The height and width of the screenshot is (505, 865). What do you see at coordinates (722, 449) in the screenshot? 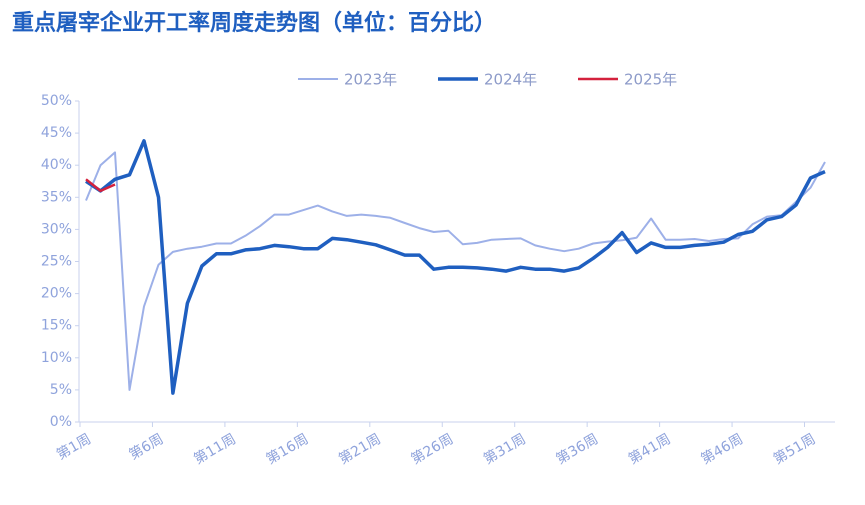
I see `x-tick-label: 第46周` at bounding box center [722, 449].